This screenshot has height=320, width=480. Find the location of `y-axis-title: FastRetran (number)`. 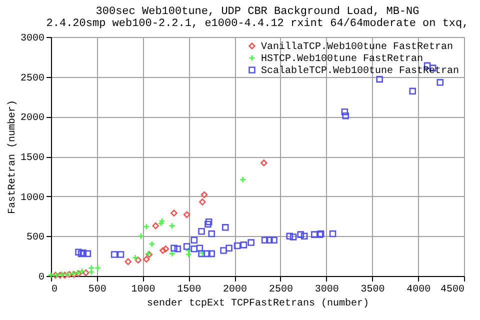

y-axis-title: FastRetran (number) is located at coordinates (12, 157).